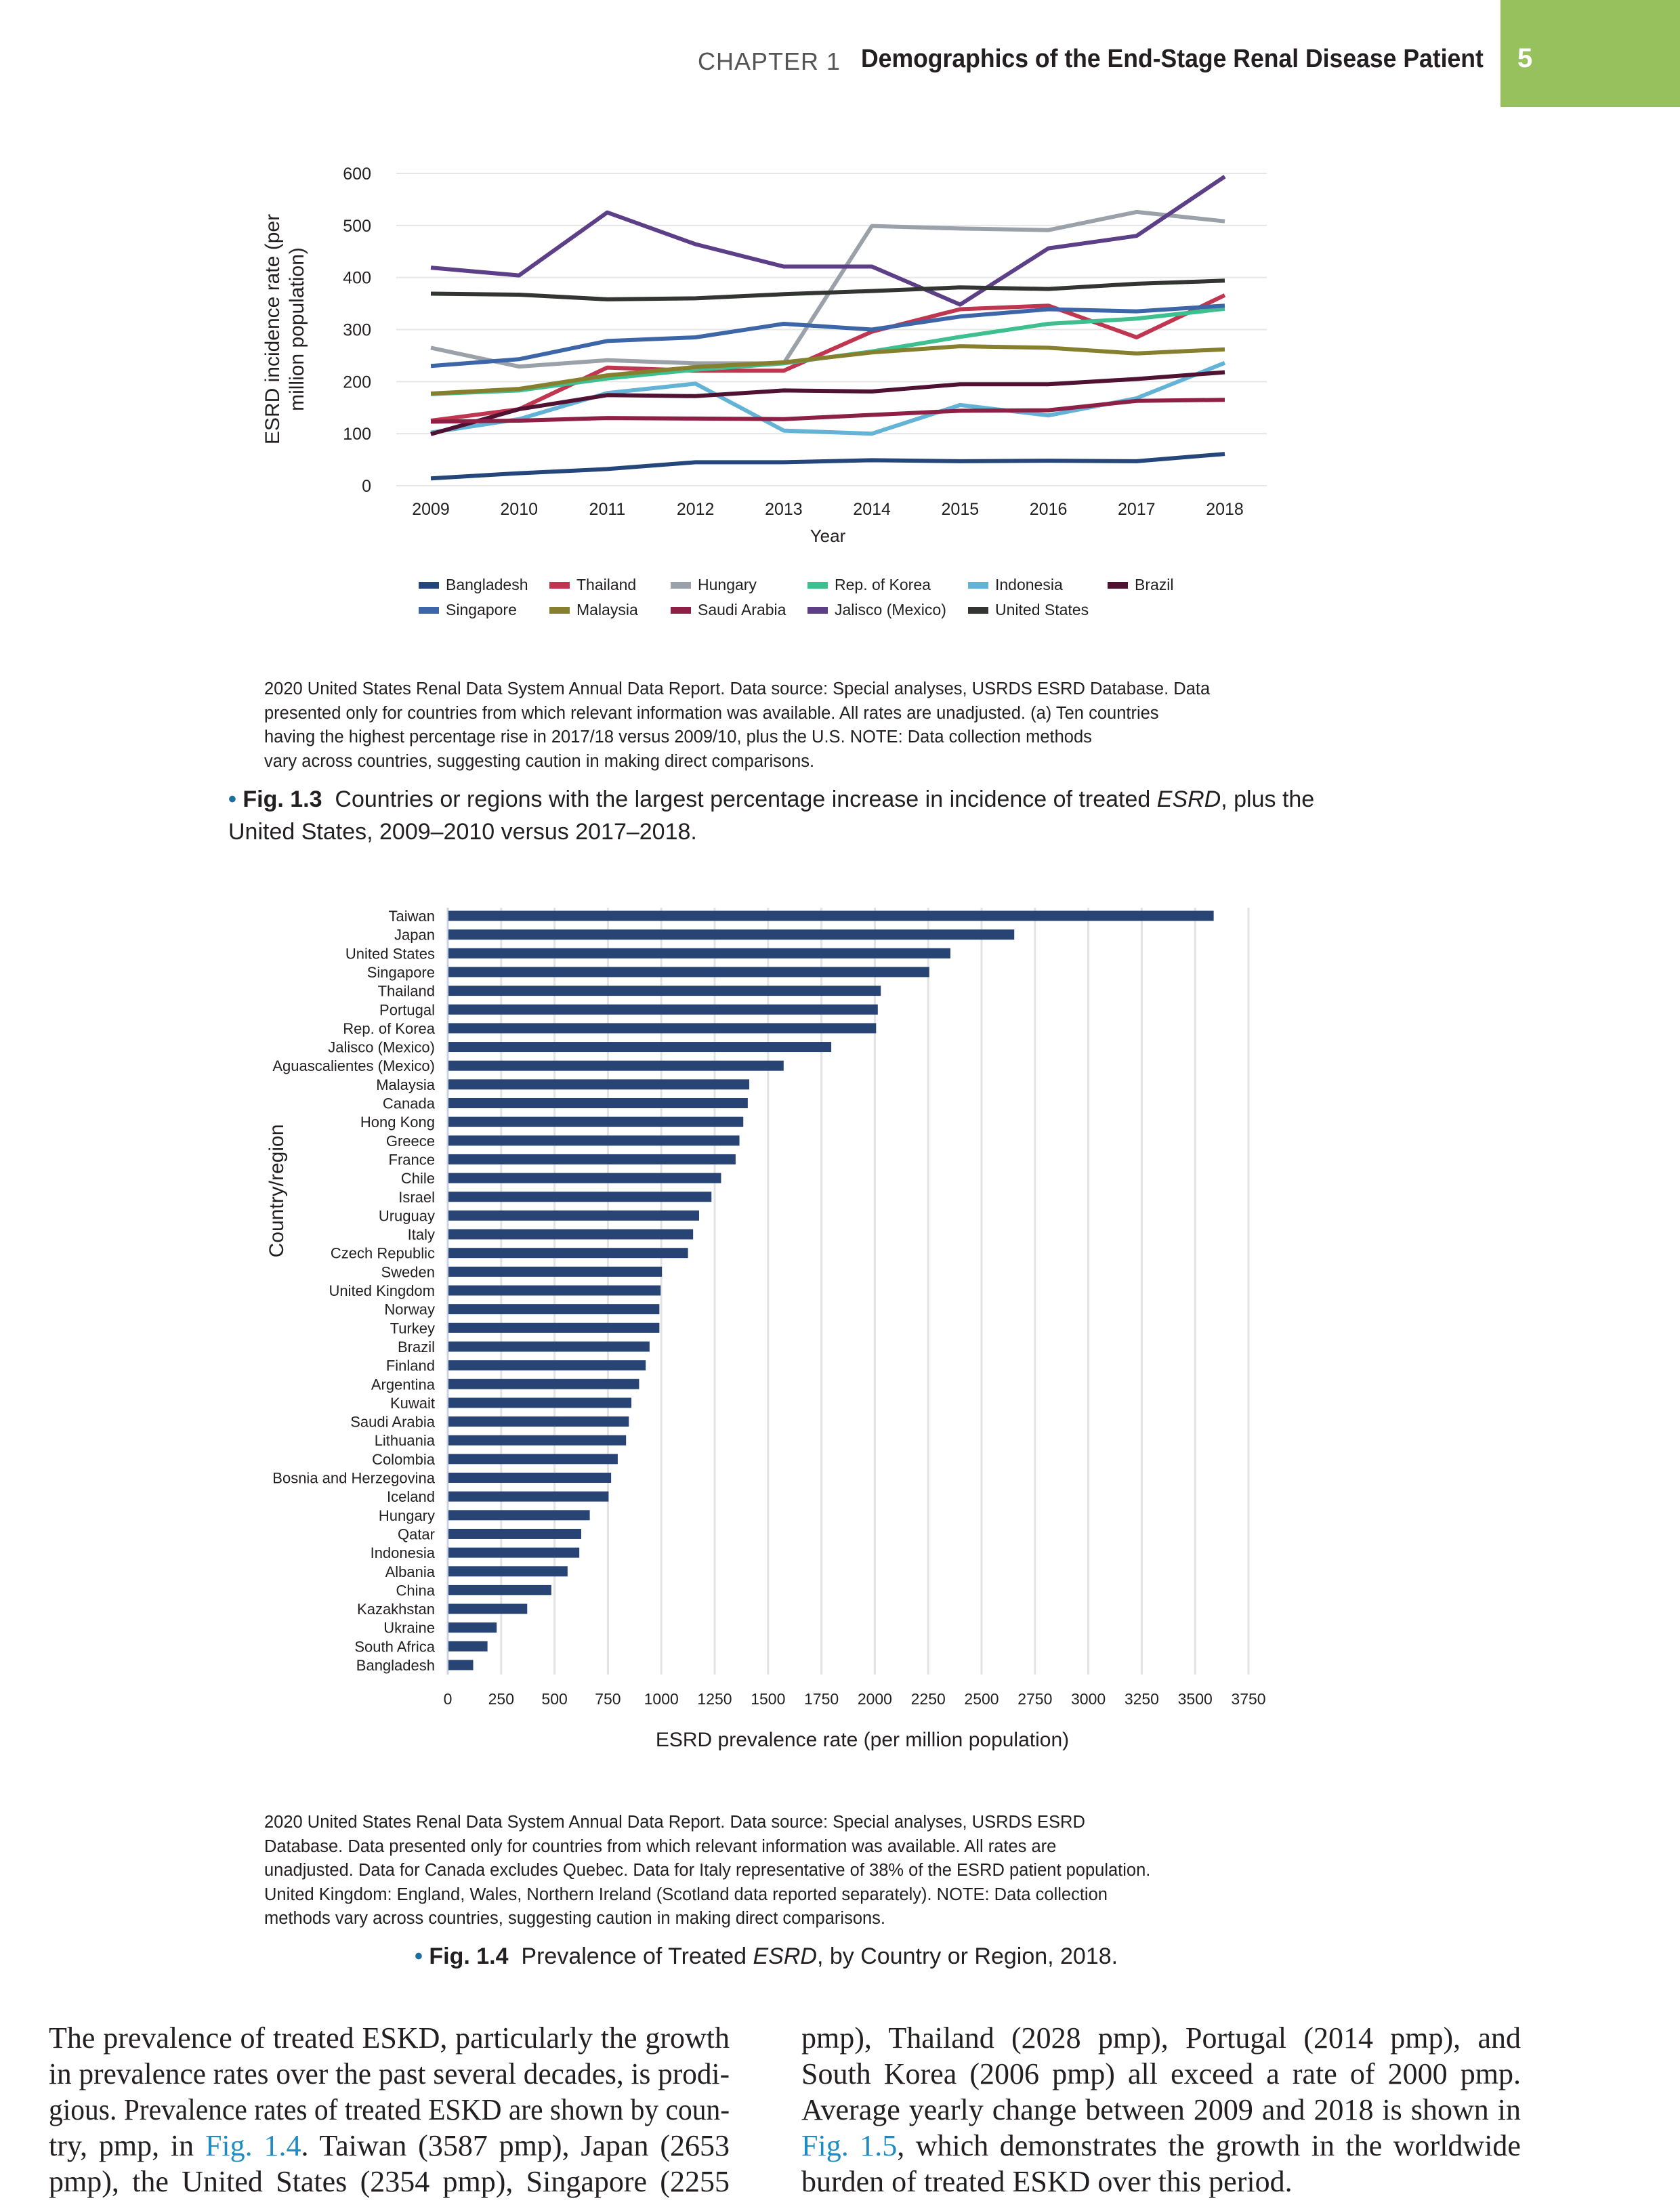 This screenshot has height=2209, width=1680. What do you see at coordinates (412, 1328) in the screenshot?
I see `category-label: Turkey` at bounding box center [412, 1328].